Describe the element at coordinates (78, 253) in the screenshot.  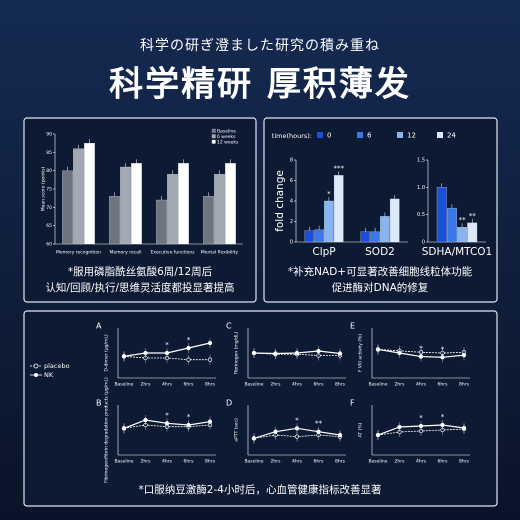
I see `x-tick-label: Memory recognition` at that location.